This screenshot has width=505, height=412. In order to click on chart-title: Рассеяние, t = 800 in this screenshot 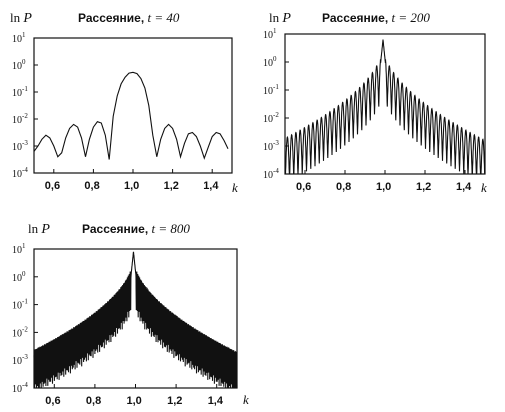, I will do `click(136, 228)`.